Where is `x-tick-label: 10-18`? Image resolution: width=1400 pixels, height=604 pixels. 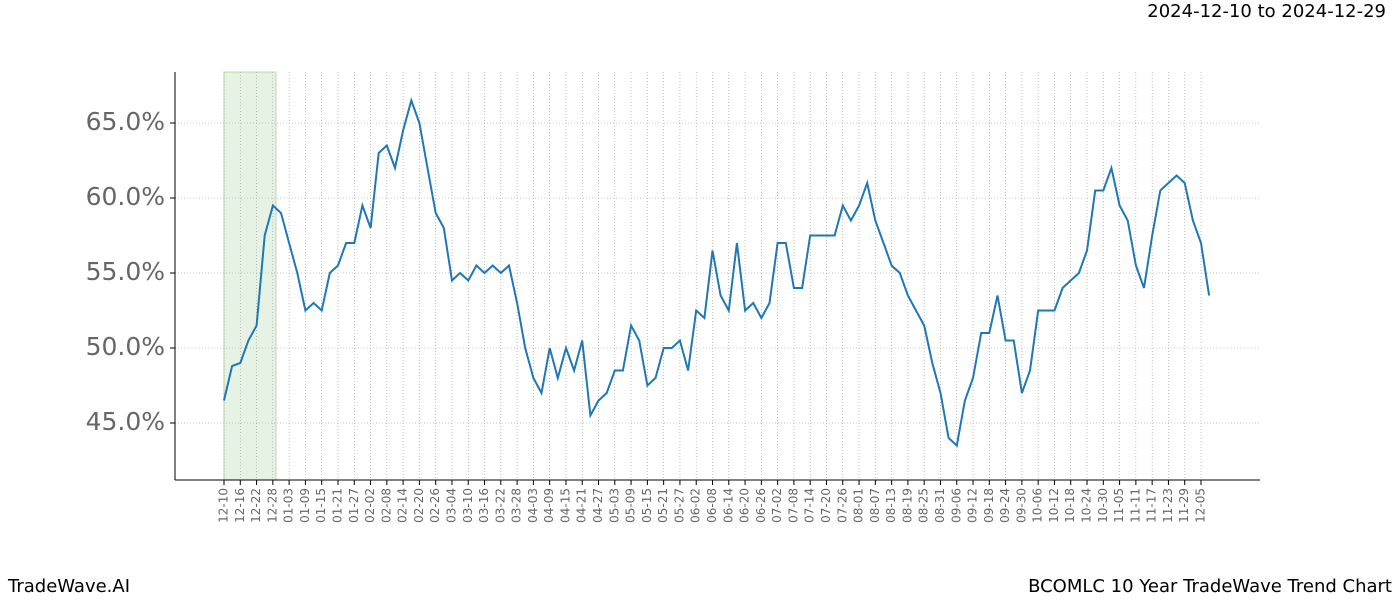 x-tick-label: 10-18 is located at coordinates (1070, 505).